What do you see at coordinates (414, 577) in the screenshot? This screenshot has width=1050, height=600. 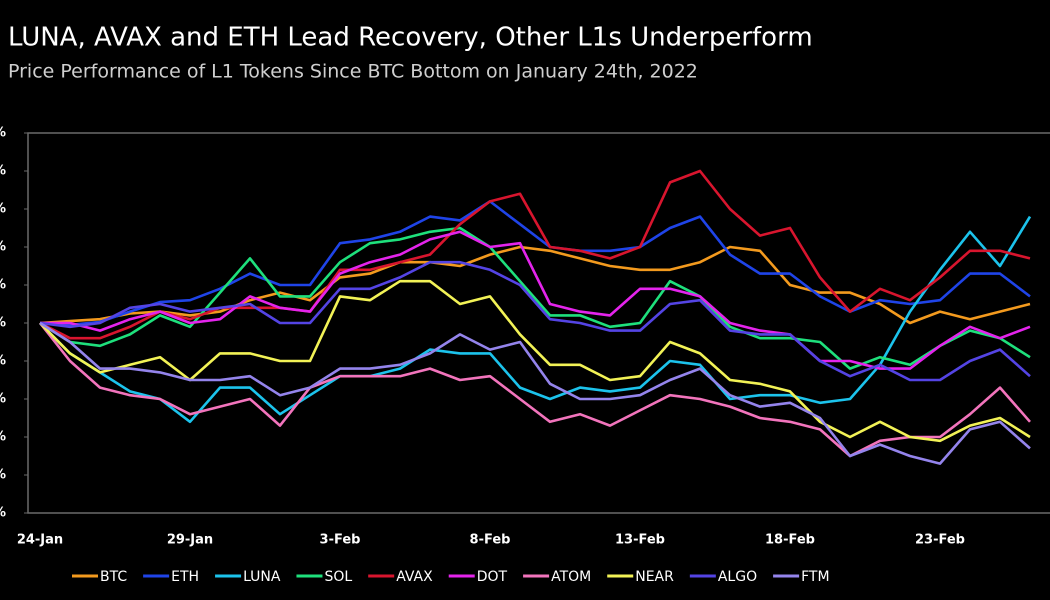 I see `legend-label: AVAX` at bounding box center [414, 577].